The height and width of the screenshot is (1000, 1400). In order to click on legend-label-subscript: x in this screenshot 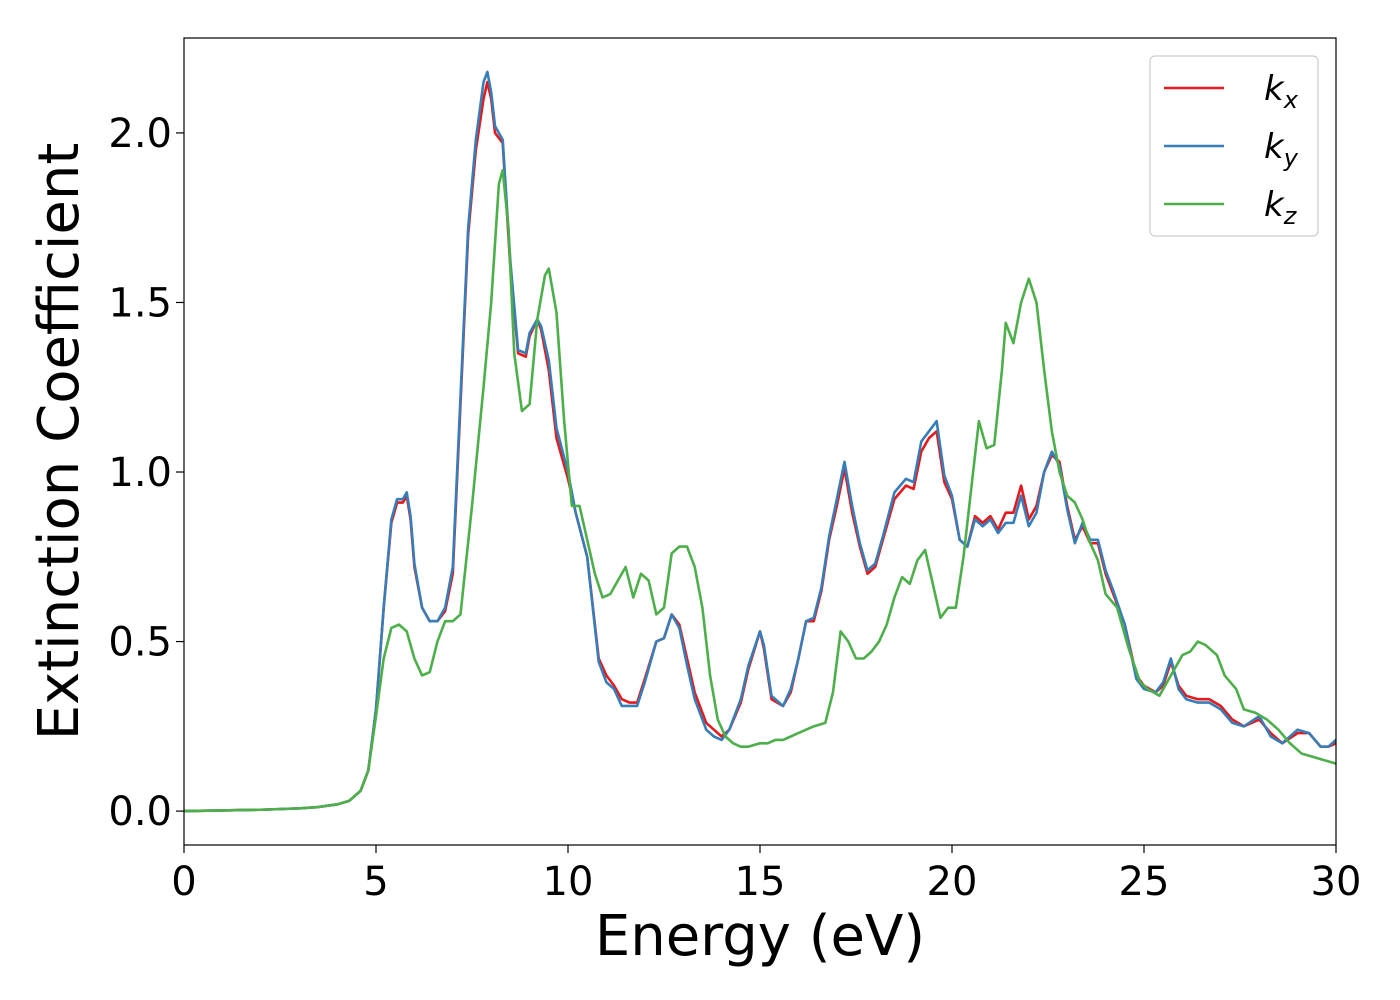, I will do `click(1291, 100)`.